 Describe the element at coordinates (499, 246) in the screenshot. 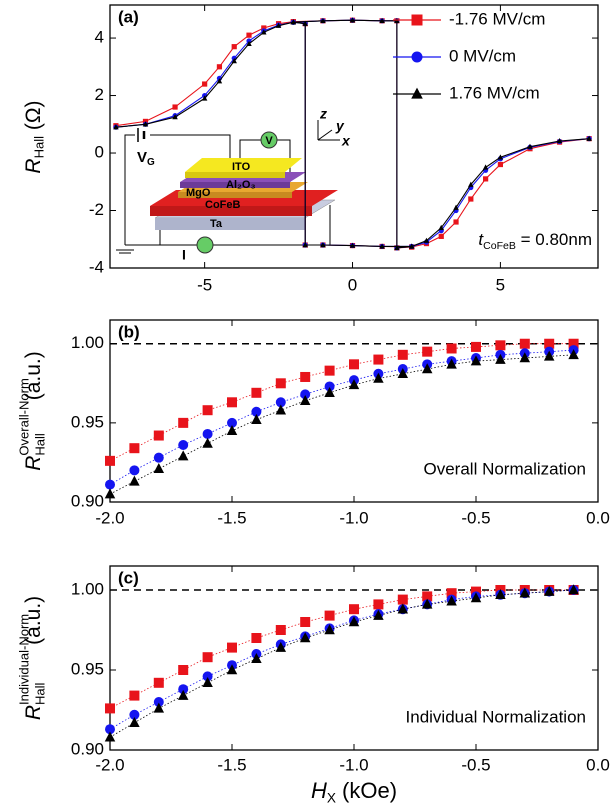

I see `annotation-sub: CoFeB` at that location.